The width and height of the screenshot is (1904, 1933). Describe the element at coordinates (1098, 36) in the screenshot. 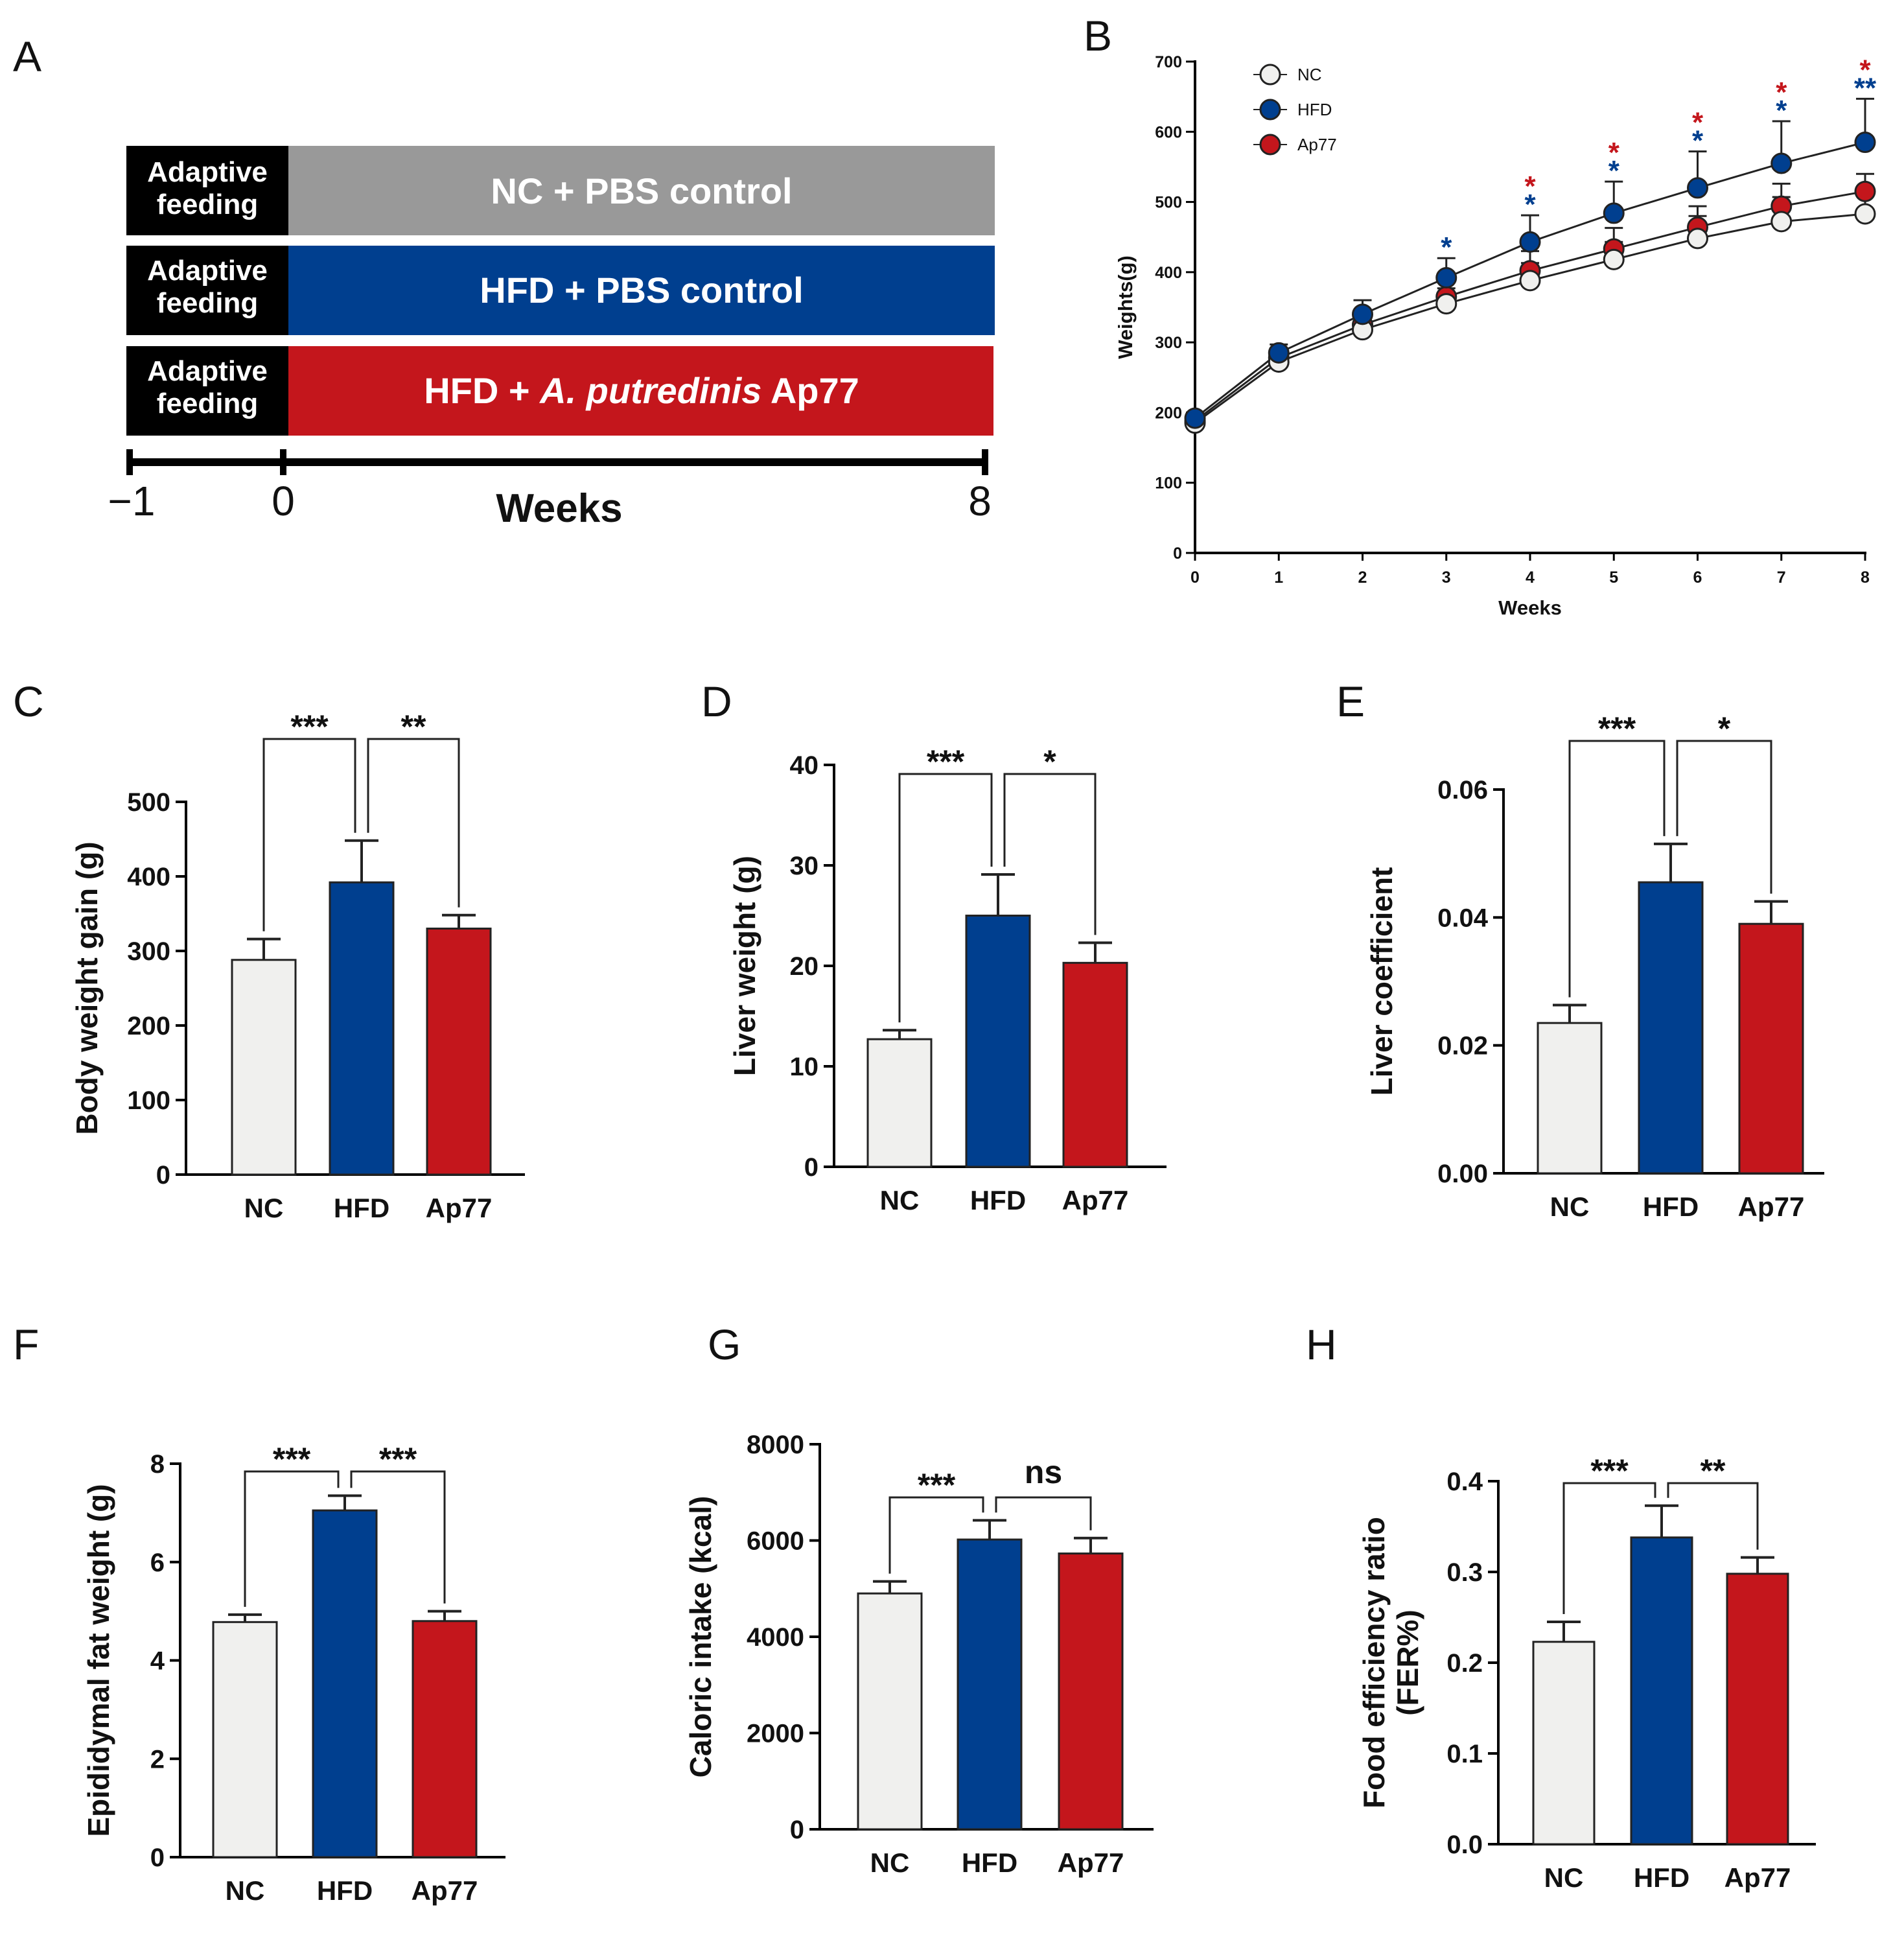

I see `panel-label: B` at that location.